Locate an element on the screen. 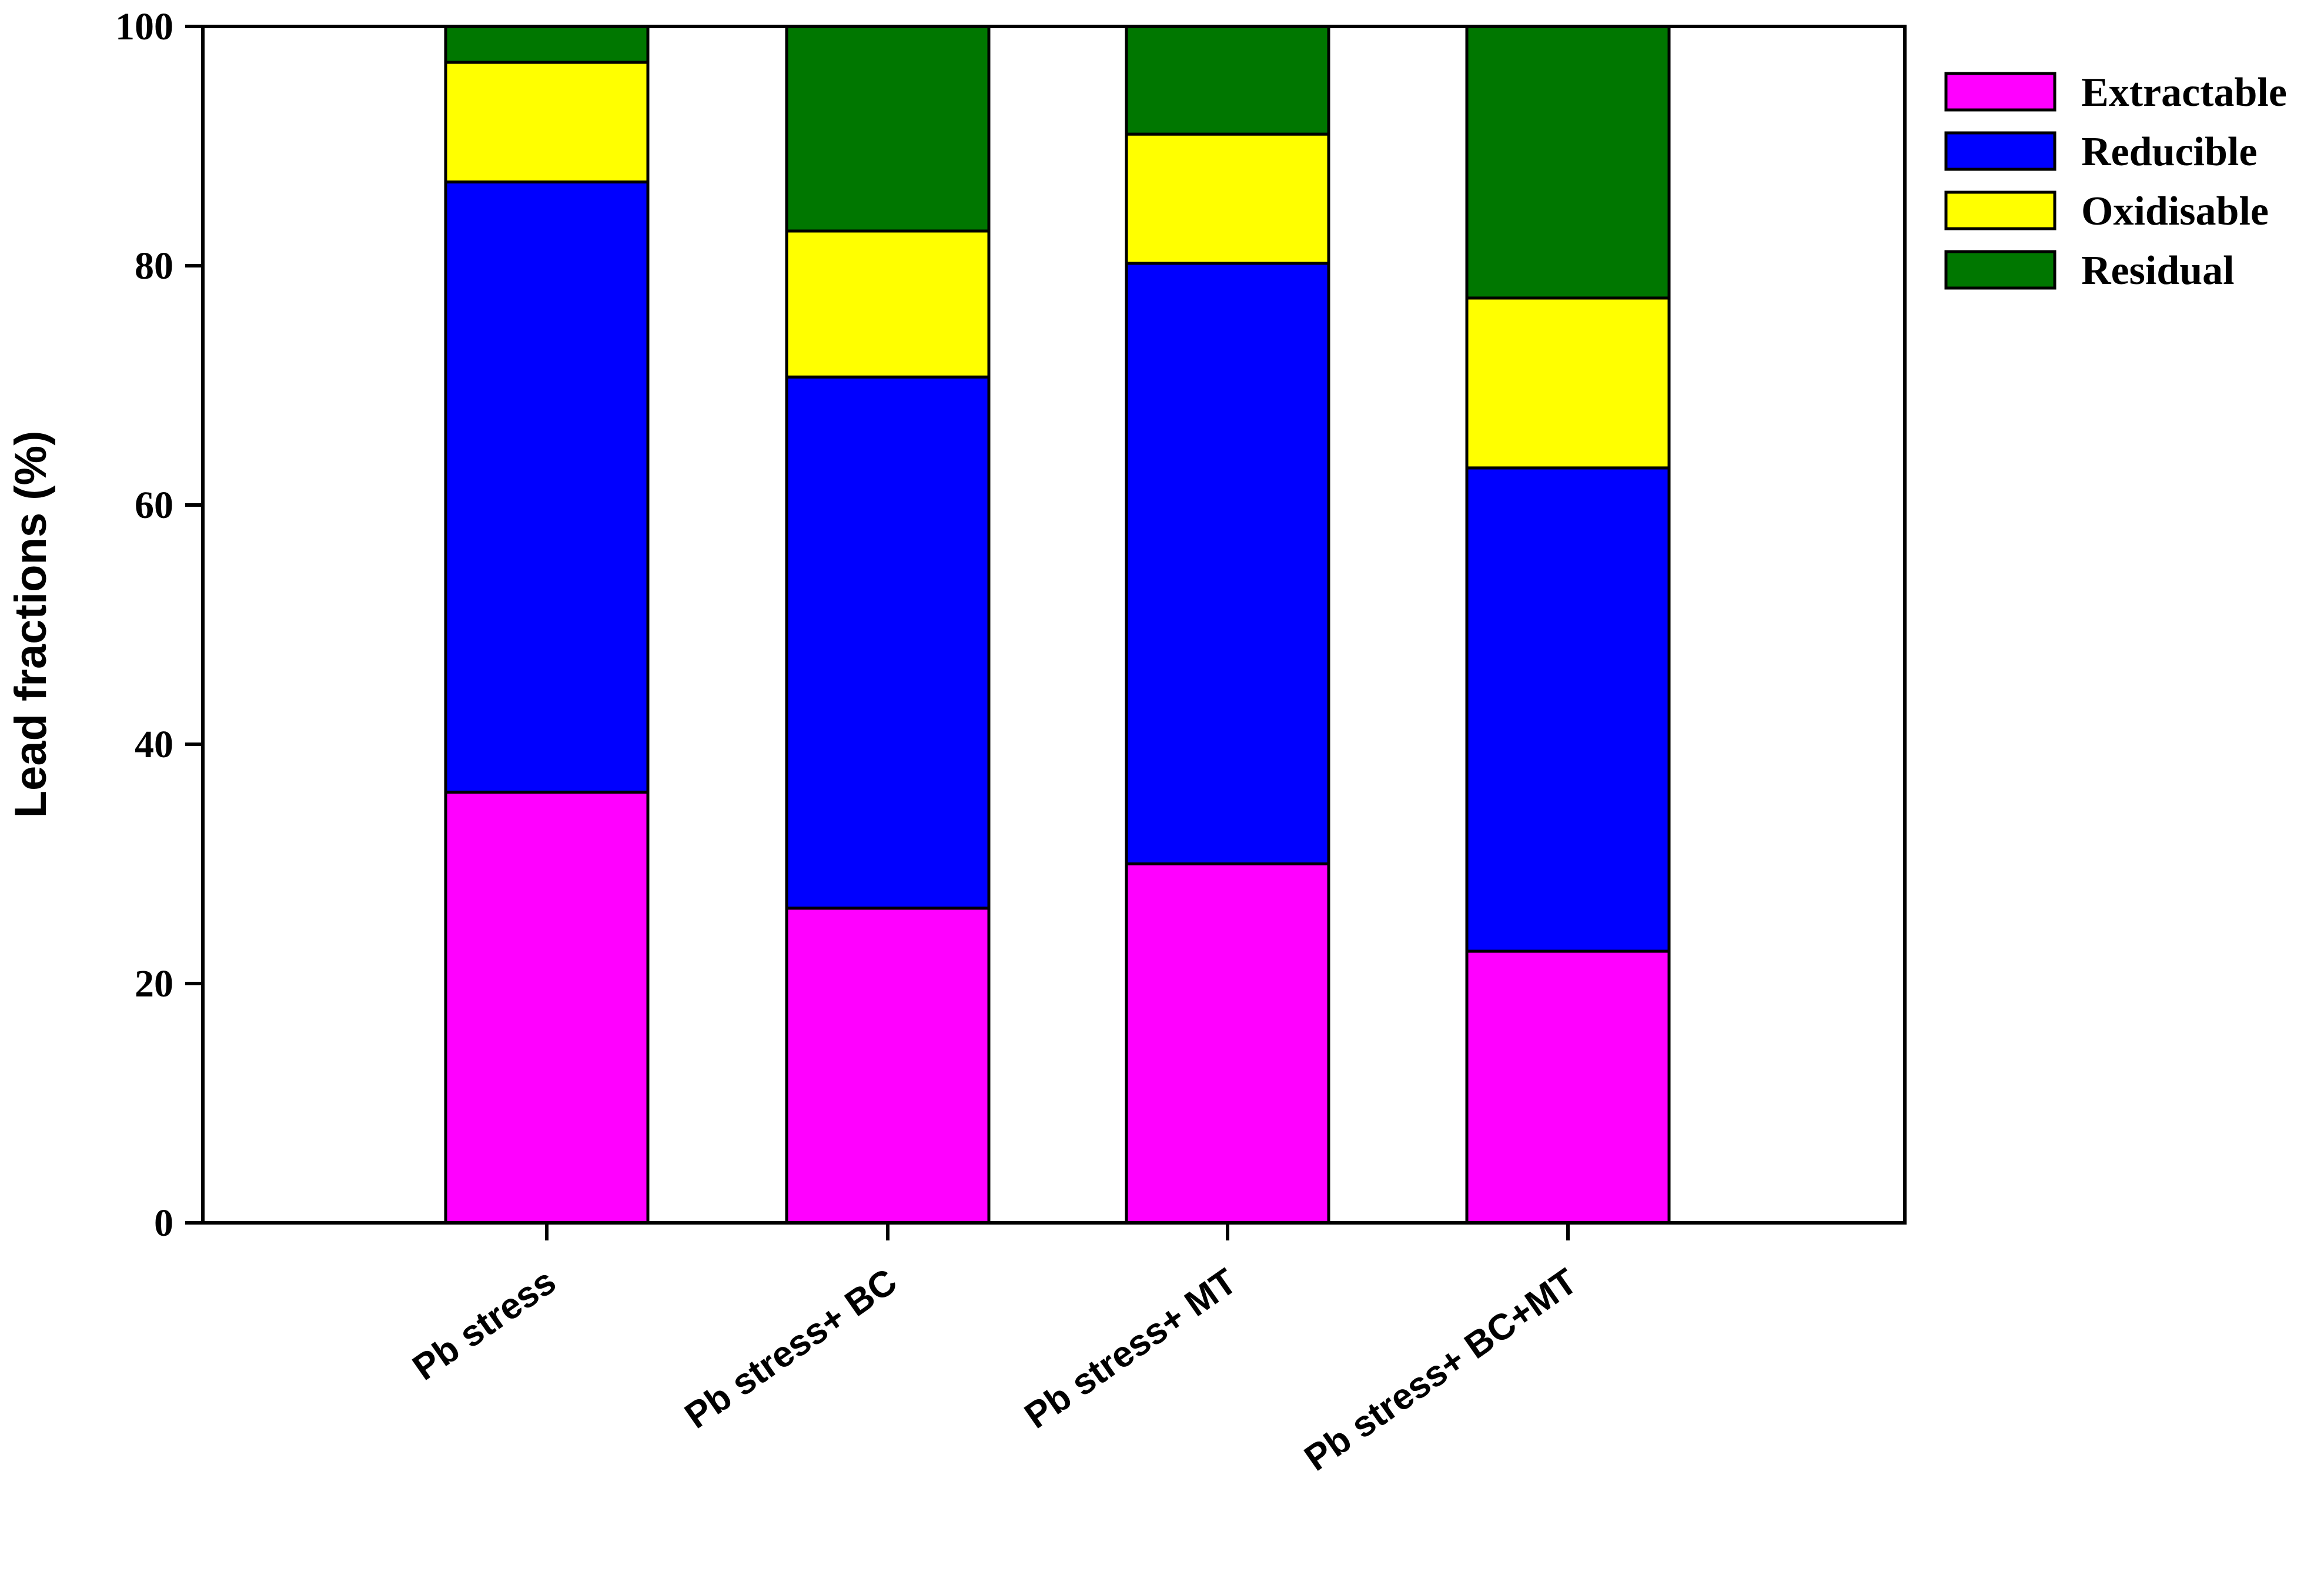 The image size is (2324, 1582). legend-swatch-reducible is located at coordinates (2001, 151).